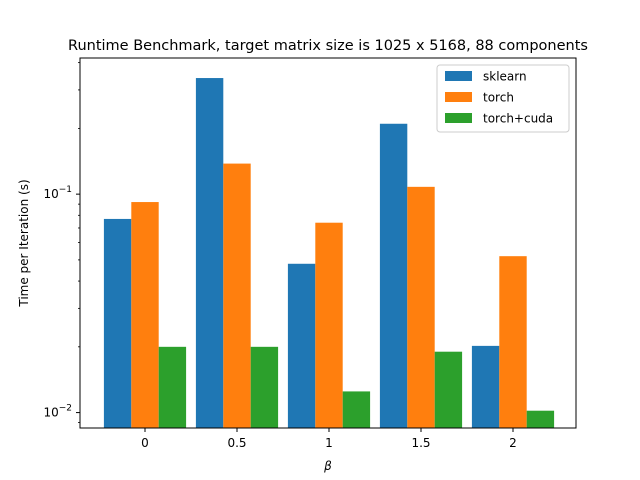 This screenshot has height=480, width=640. What do you see at coordinates (420, 443) in the screenshot?
I see `x-tick-label-3: 1.5` at bounding box center [420, 443].